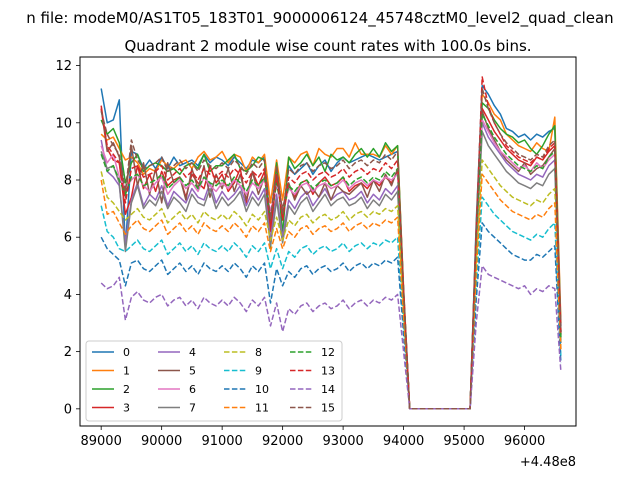 This screenshot has height=480, width=640. Describe the element at coordinates (192, 408) in the screenshot. I see `legend-label-7: 7` at that location.